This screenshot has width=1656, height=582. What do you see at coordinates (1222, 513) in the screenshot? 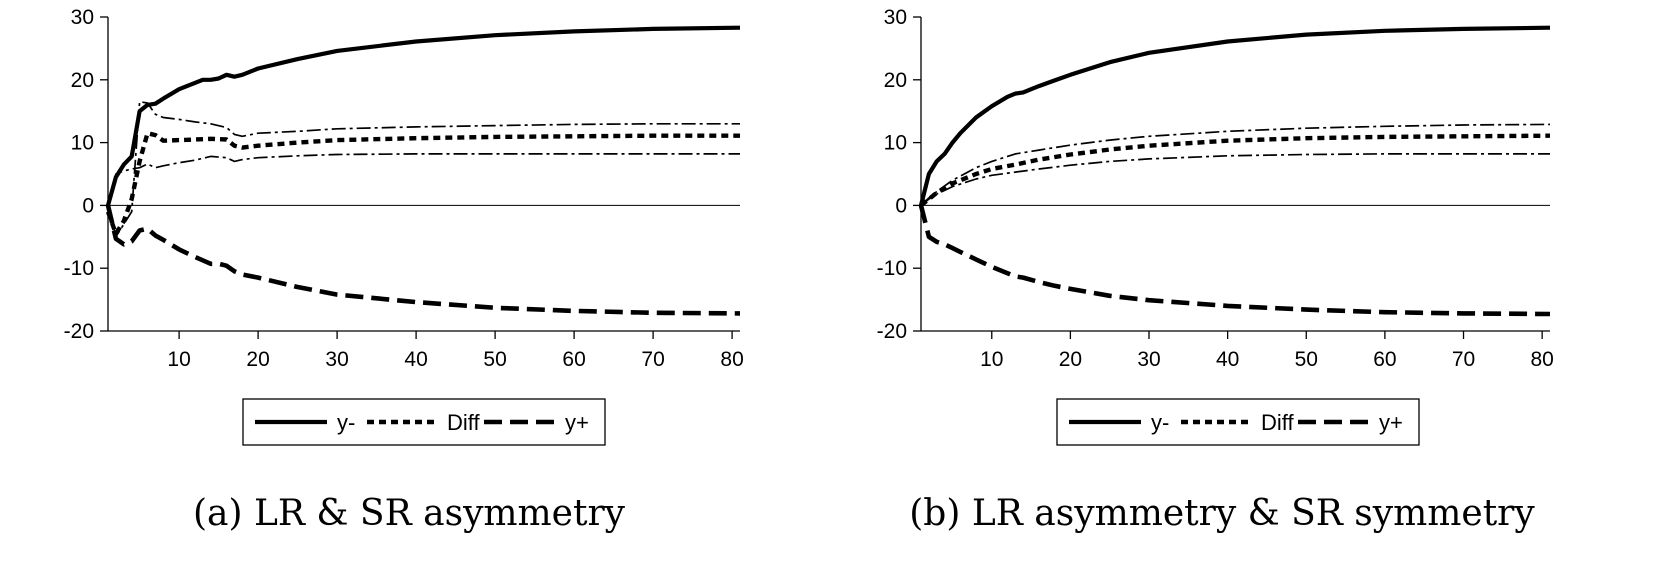
I see `panel-caption: (b) LR asymmetry & SR symmetry` at bounding box center [1222, 513].